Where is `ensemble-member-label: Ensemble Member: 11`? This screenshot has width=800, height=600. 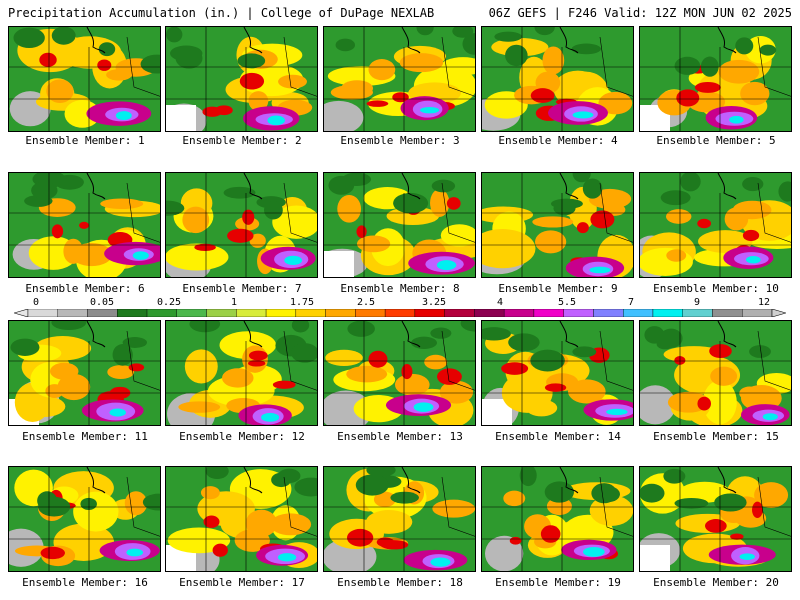
ensemble-member-label: Ensemble Member: 11 is located at coordinates (85, 436).